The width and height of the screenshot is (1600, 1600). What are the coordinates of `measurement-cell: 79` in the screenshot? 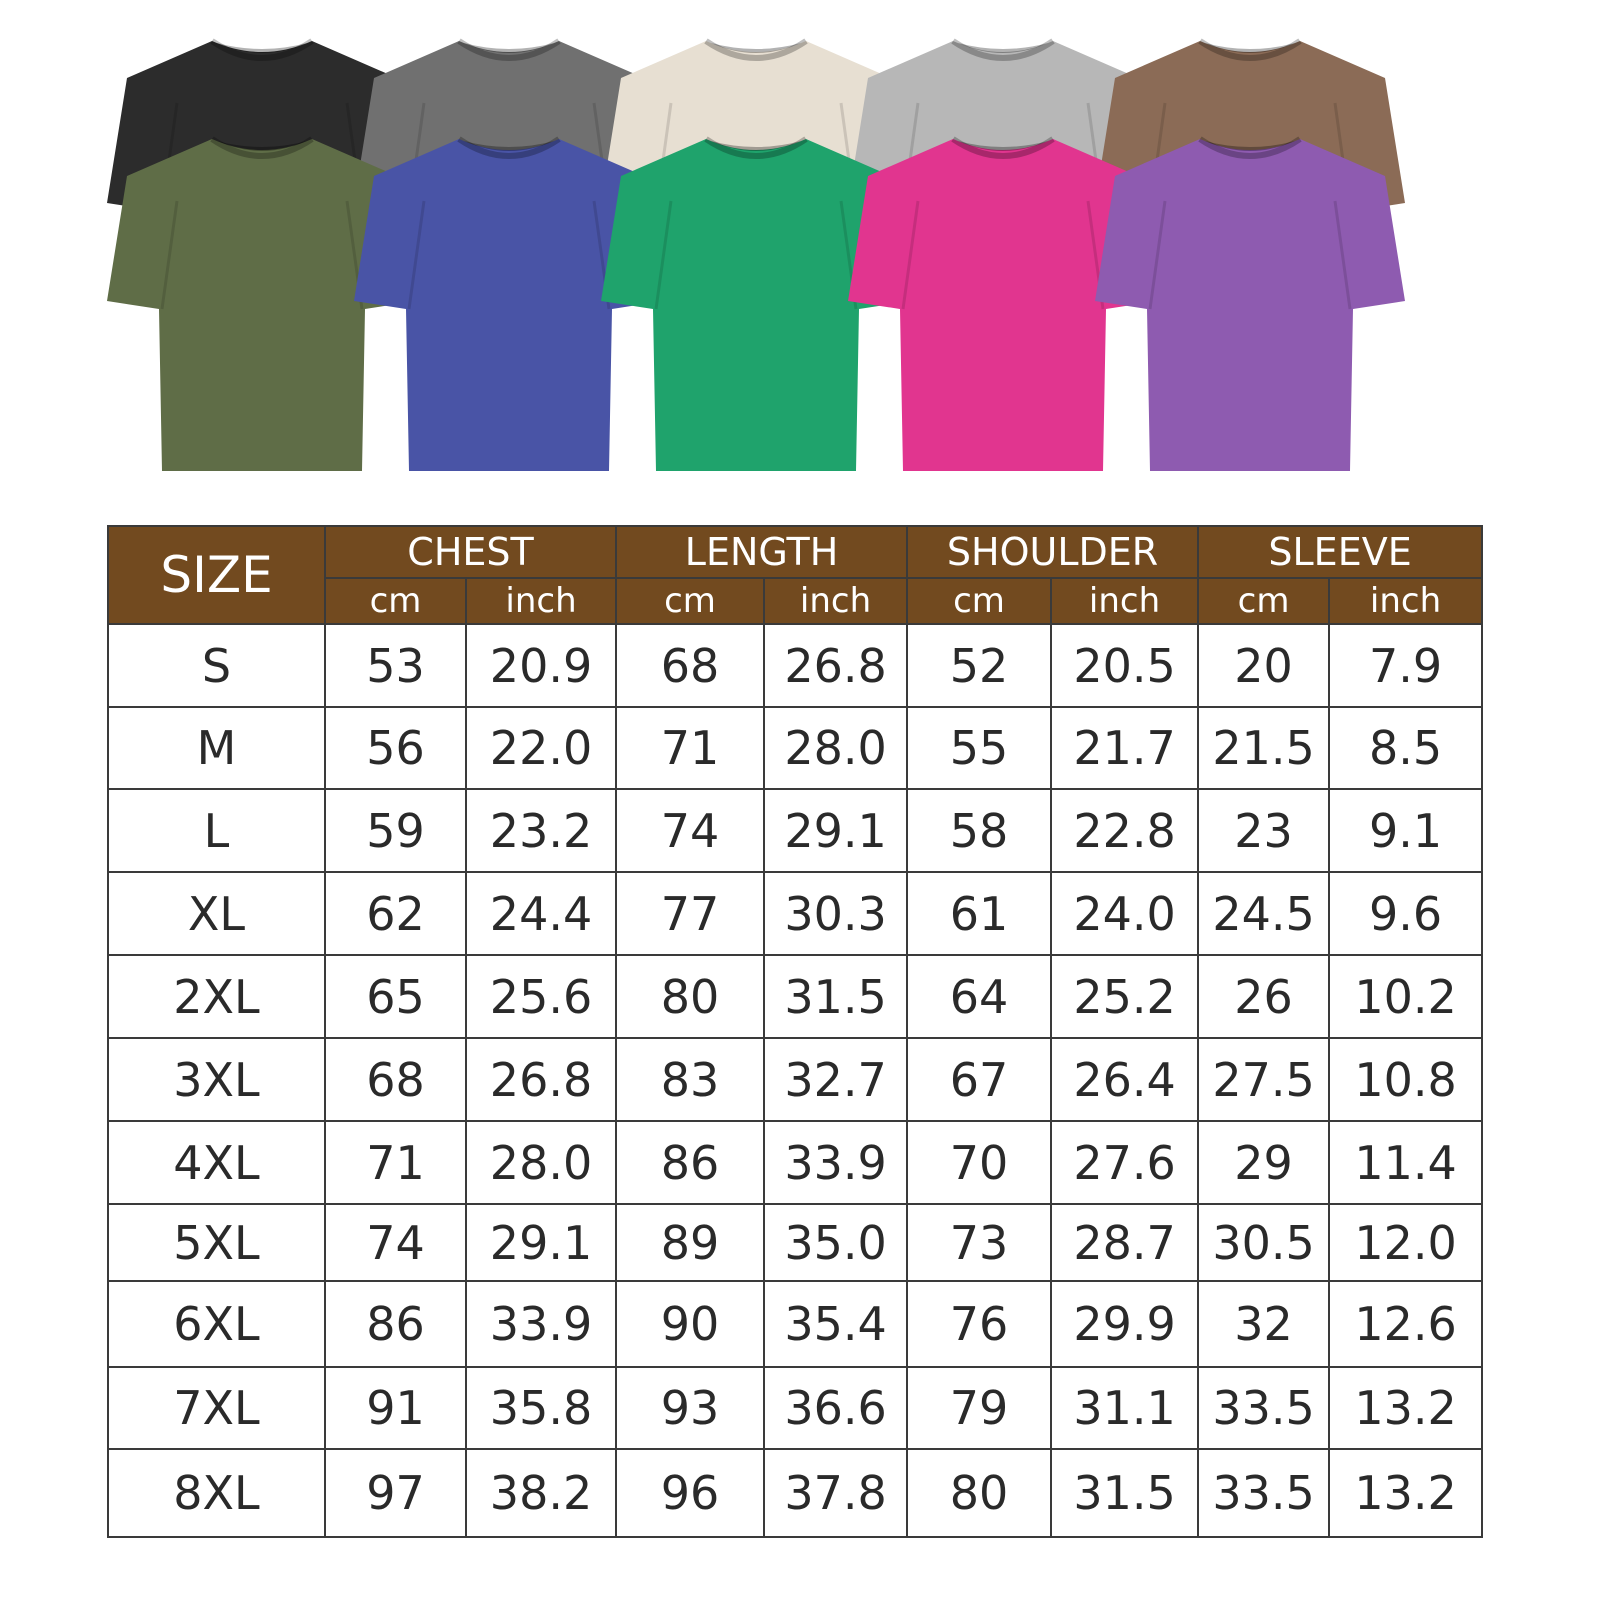 It's located at (979, 1408).